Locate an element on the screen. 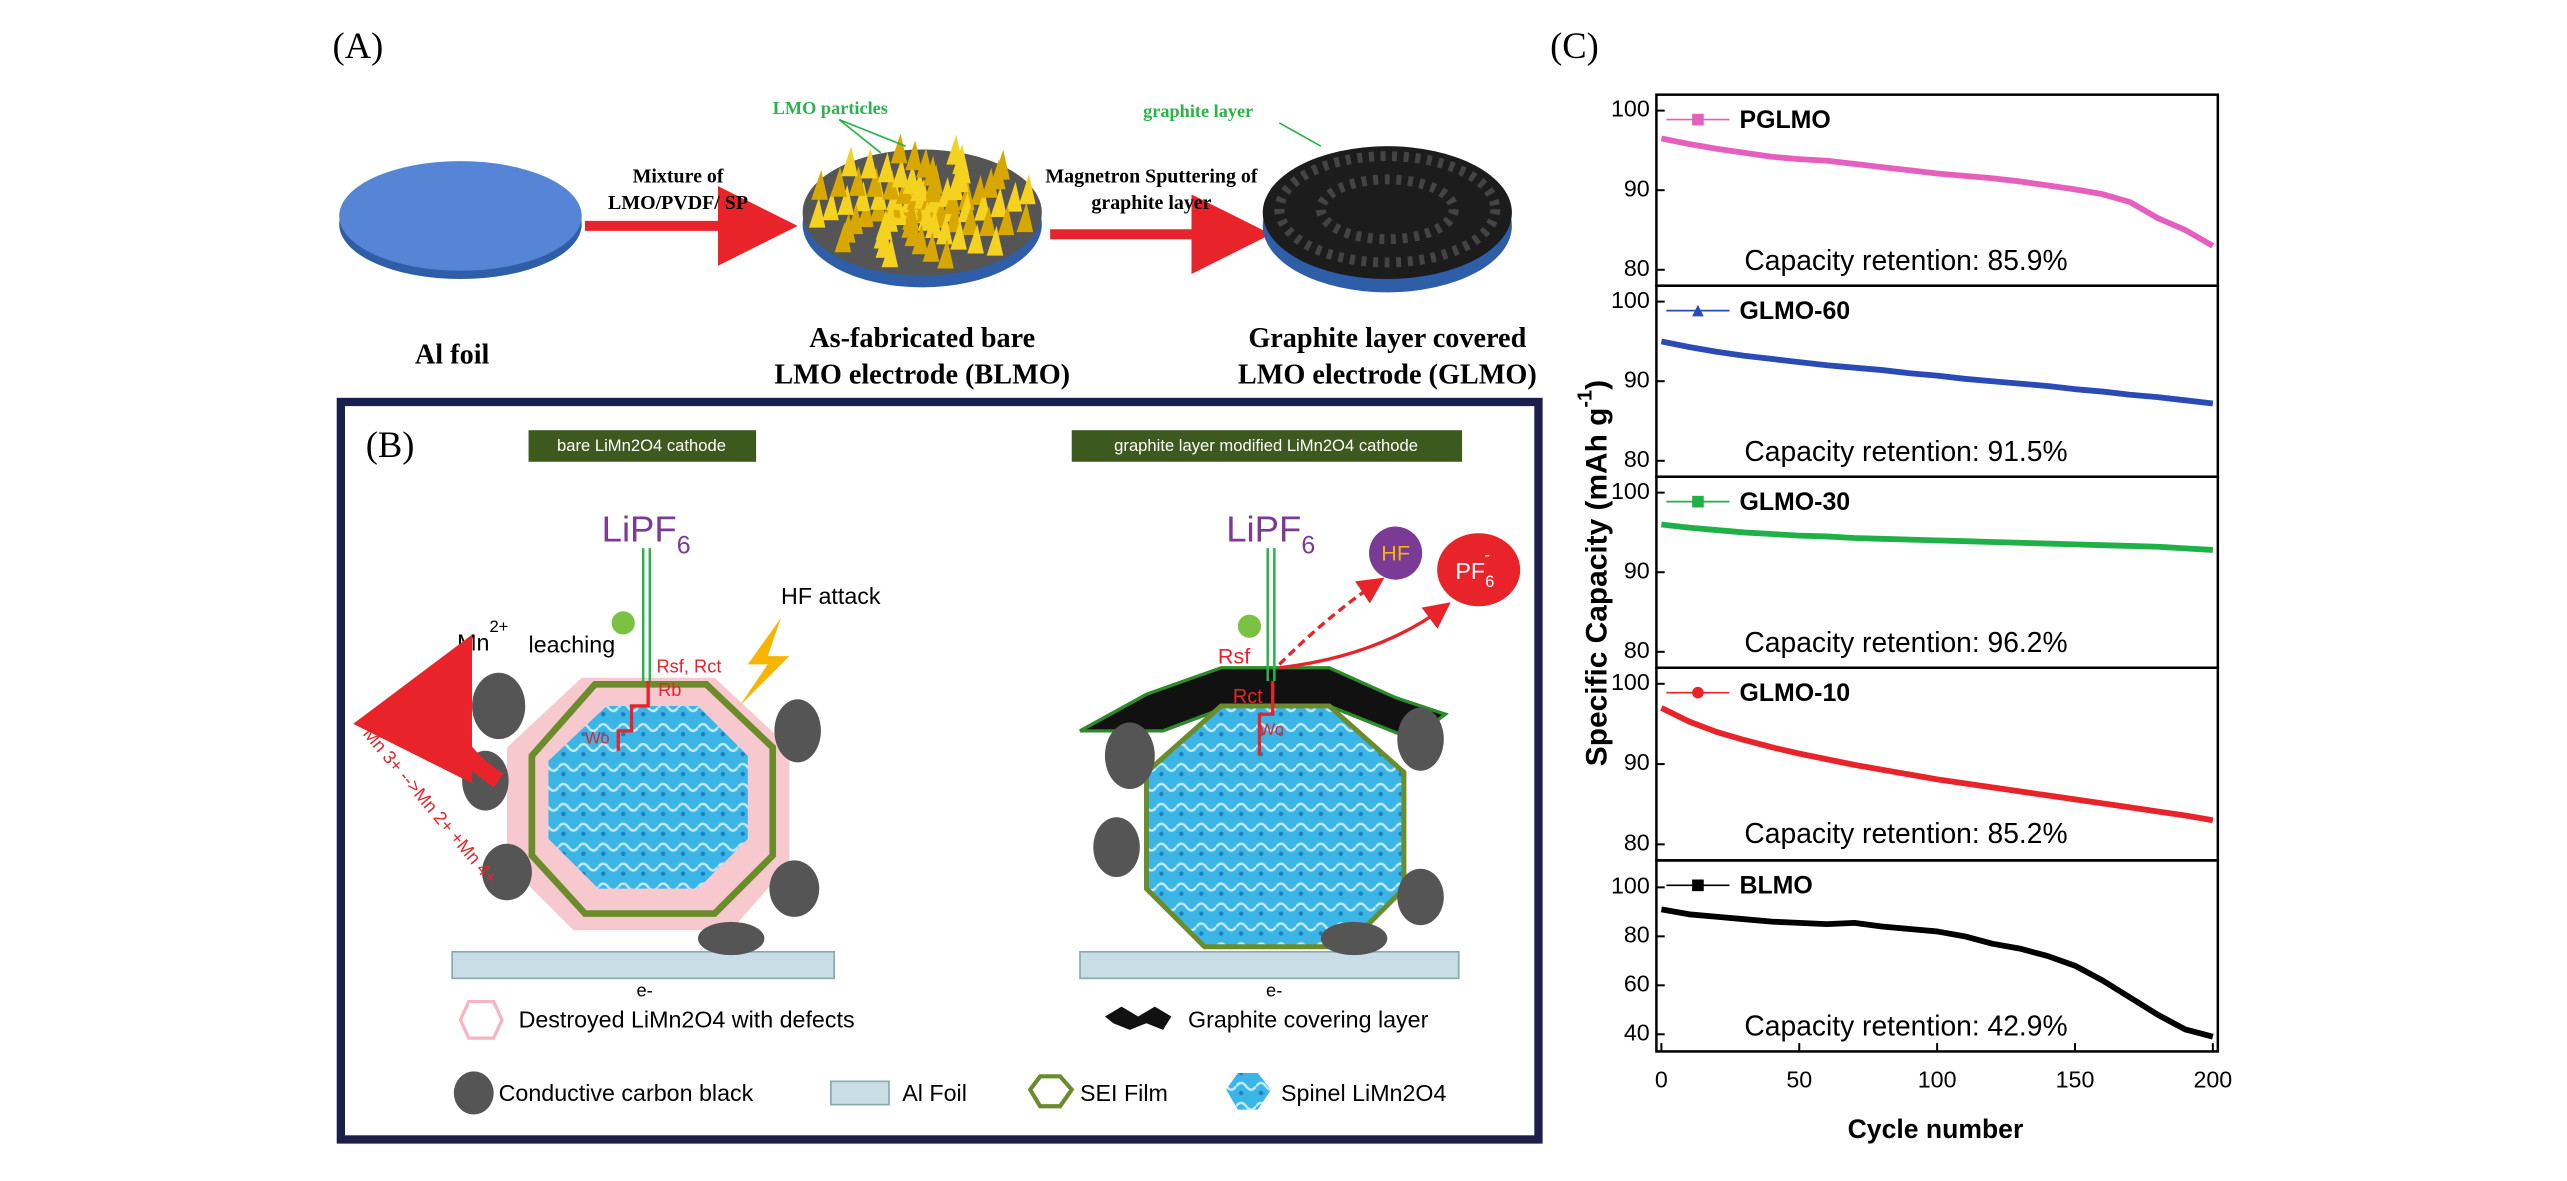  legend-label: BLMO is located at coordinates (1775, 886).